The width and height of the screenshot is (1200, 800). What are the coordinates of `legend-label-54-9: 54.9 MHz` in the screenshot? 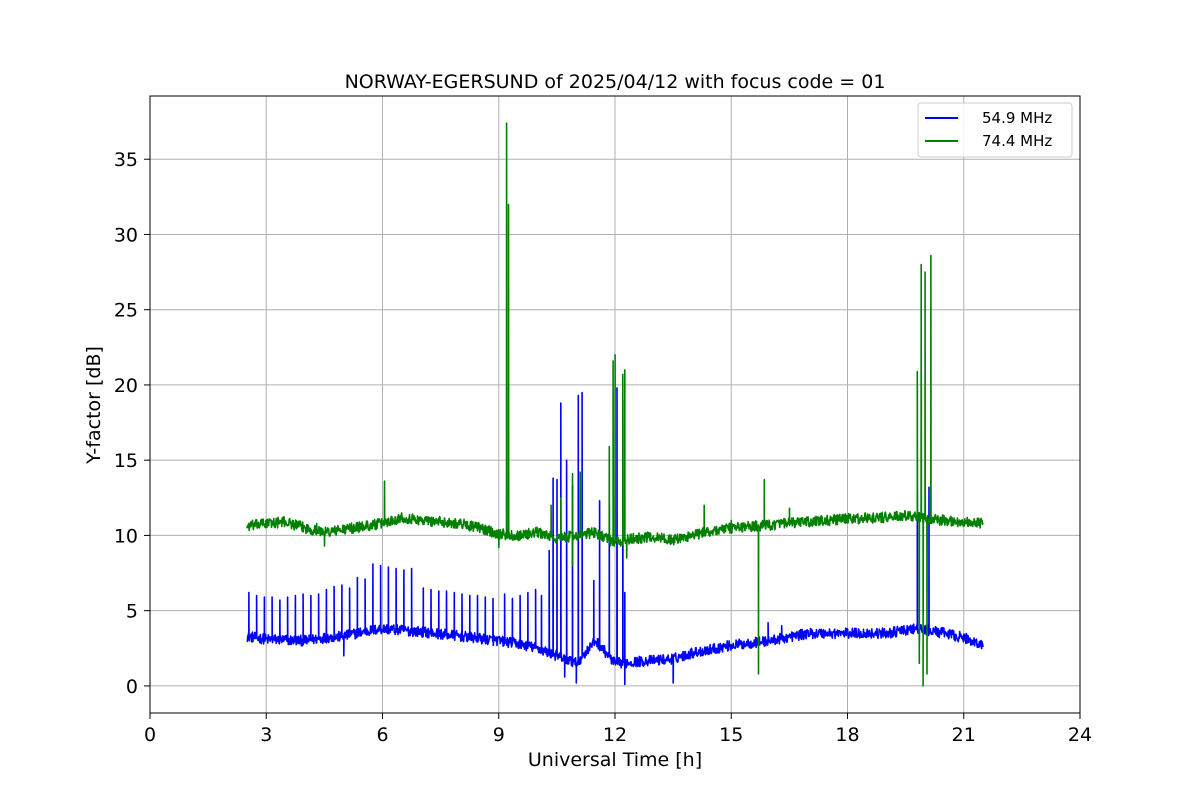 It's located at (1017, 118).